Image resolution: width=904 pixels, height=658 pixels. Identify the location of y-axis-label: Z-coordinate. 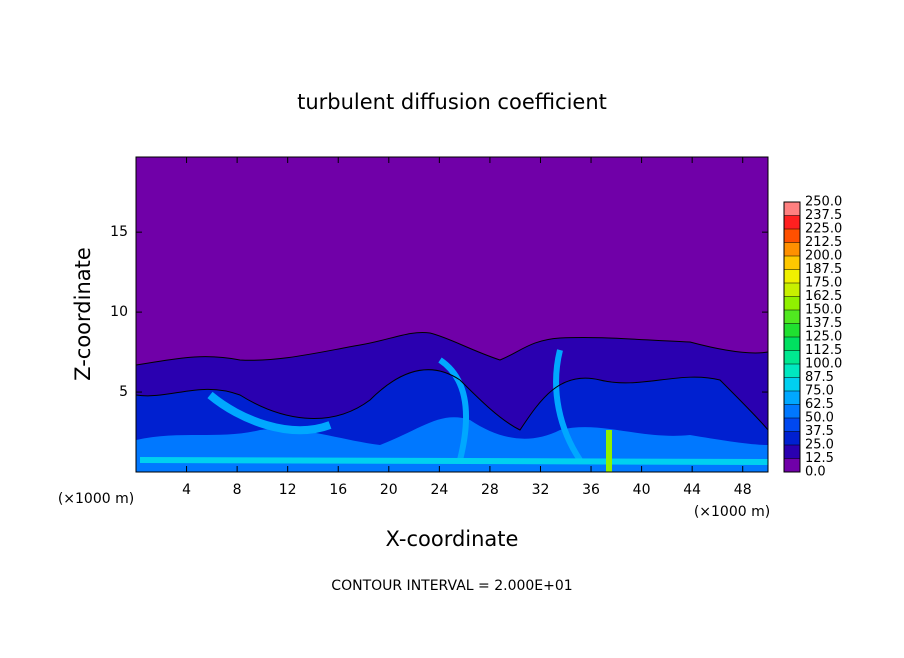
(83, 314).